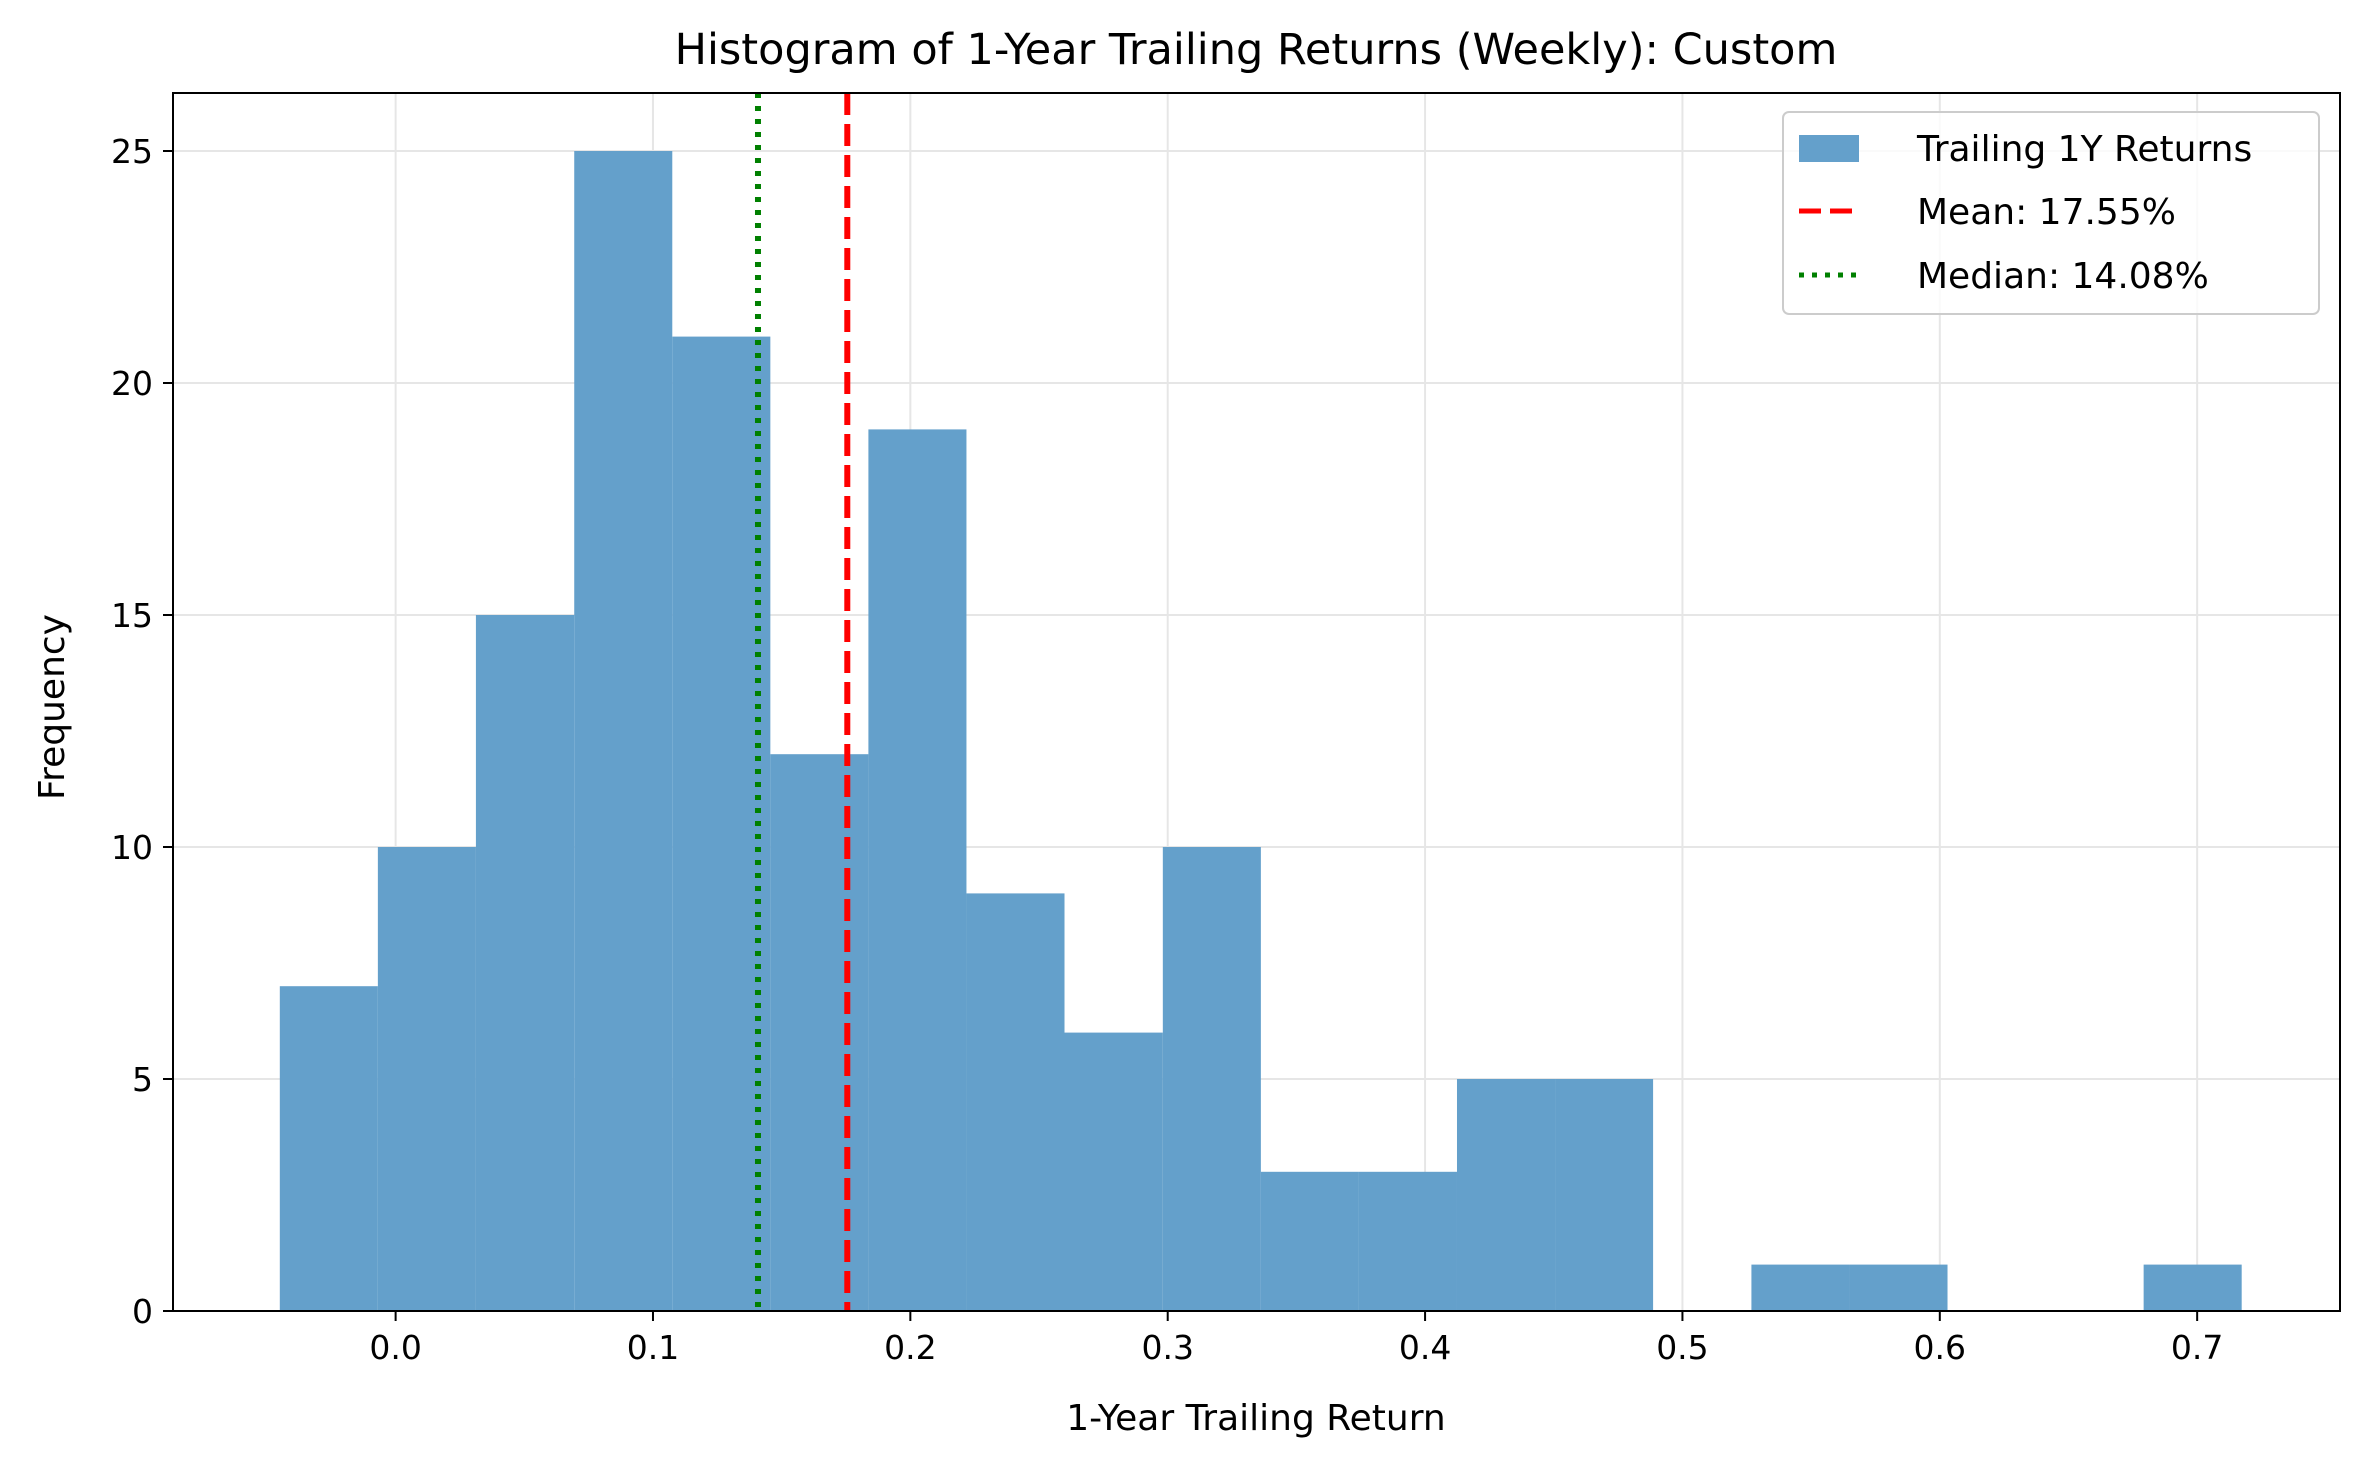  What do you see at coordinates (2063, 276) in the screenshot?
I see `legend-median-label: Median: 14.08%` at bounding box center [2063, 276].